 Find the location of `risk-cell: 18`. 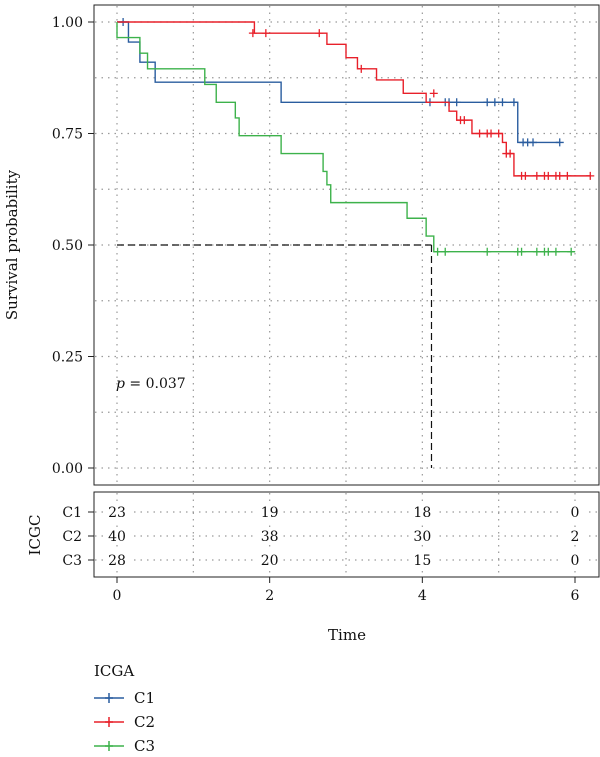

risk-cell: 18 is located at coordinates (422, 513).